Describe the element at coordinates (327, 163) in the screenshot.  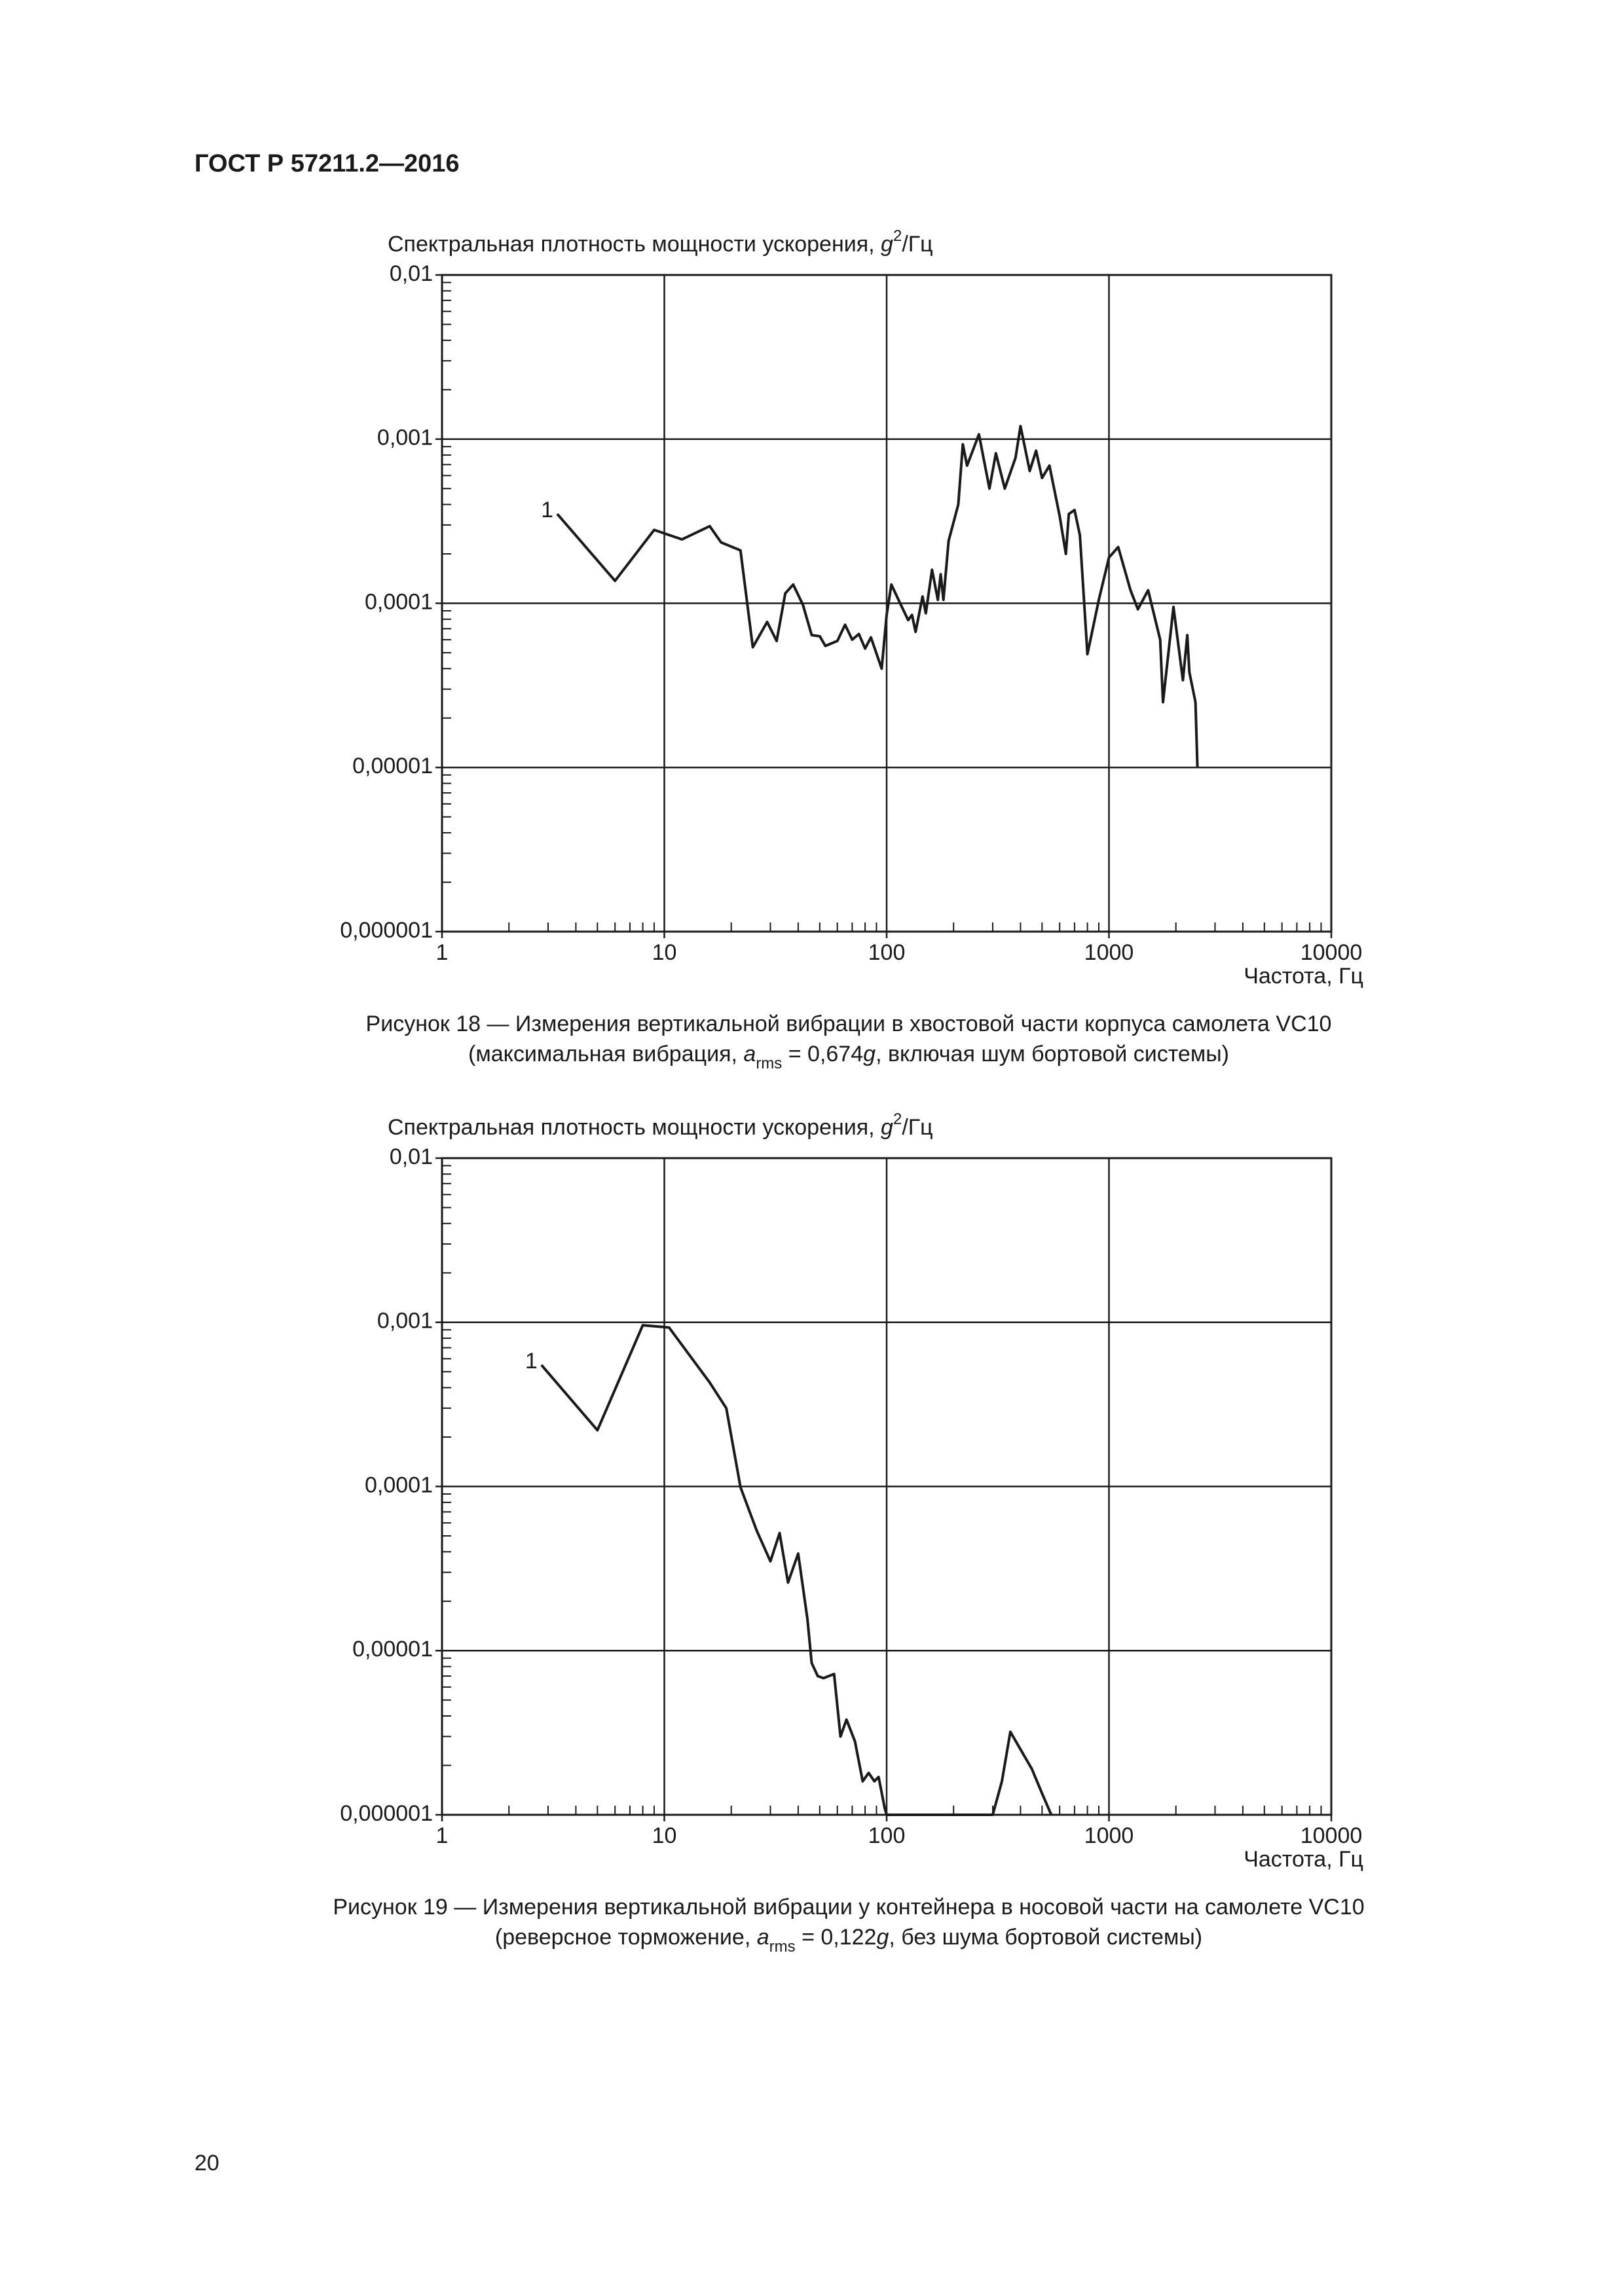
I see `page-header: ГОСТ Р 57211.2—2016` at that location.